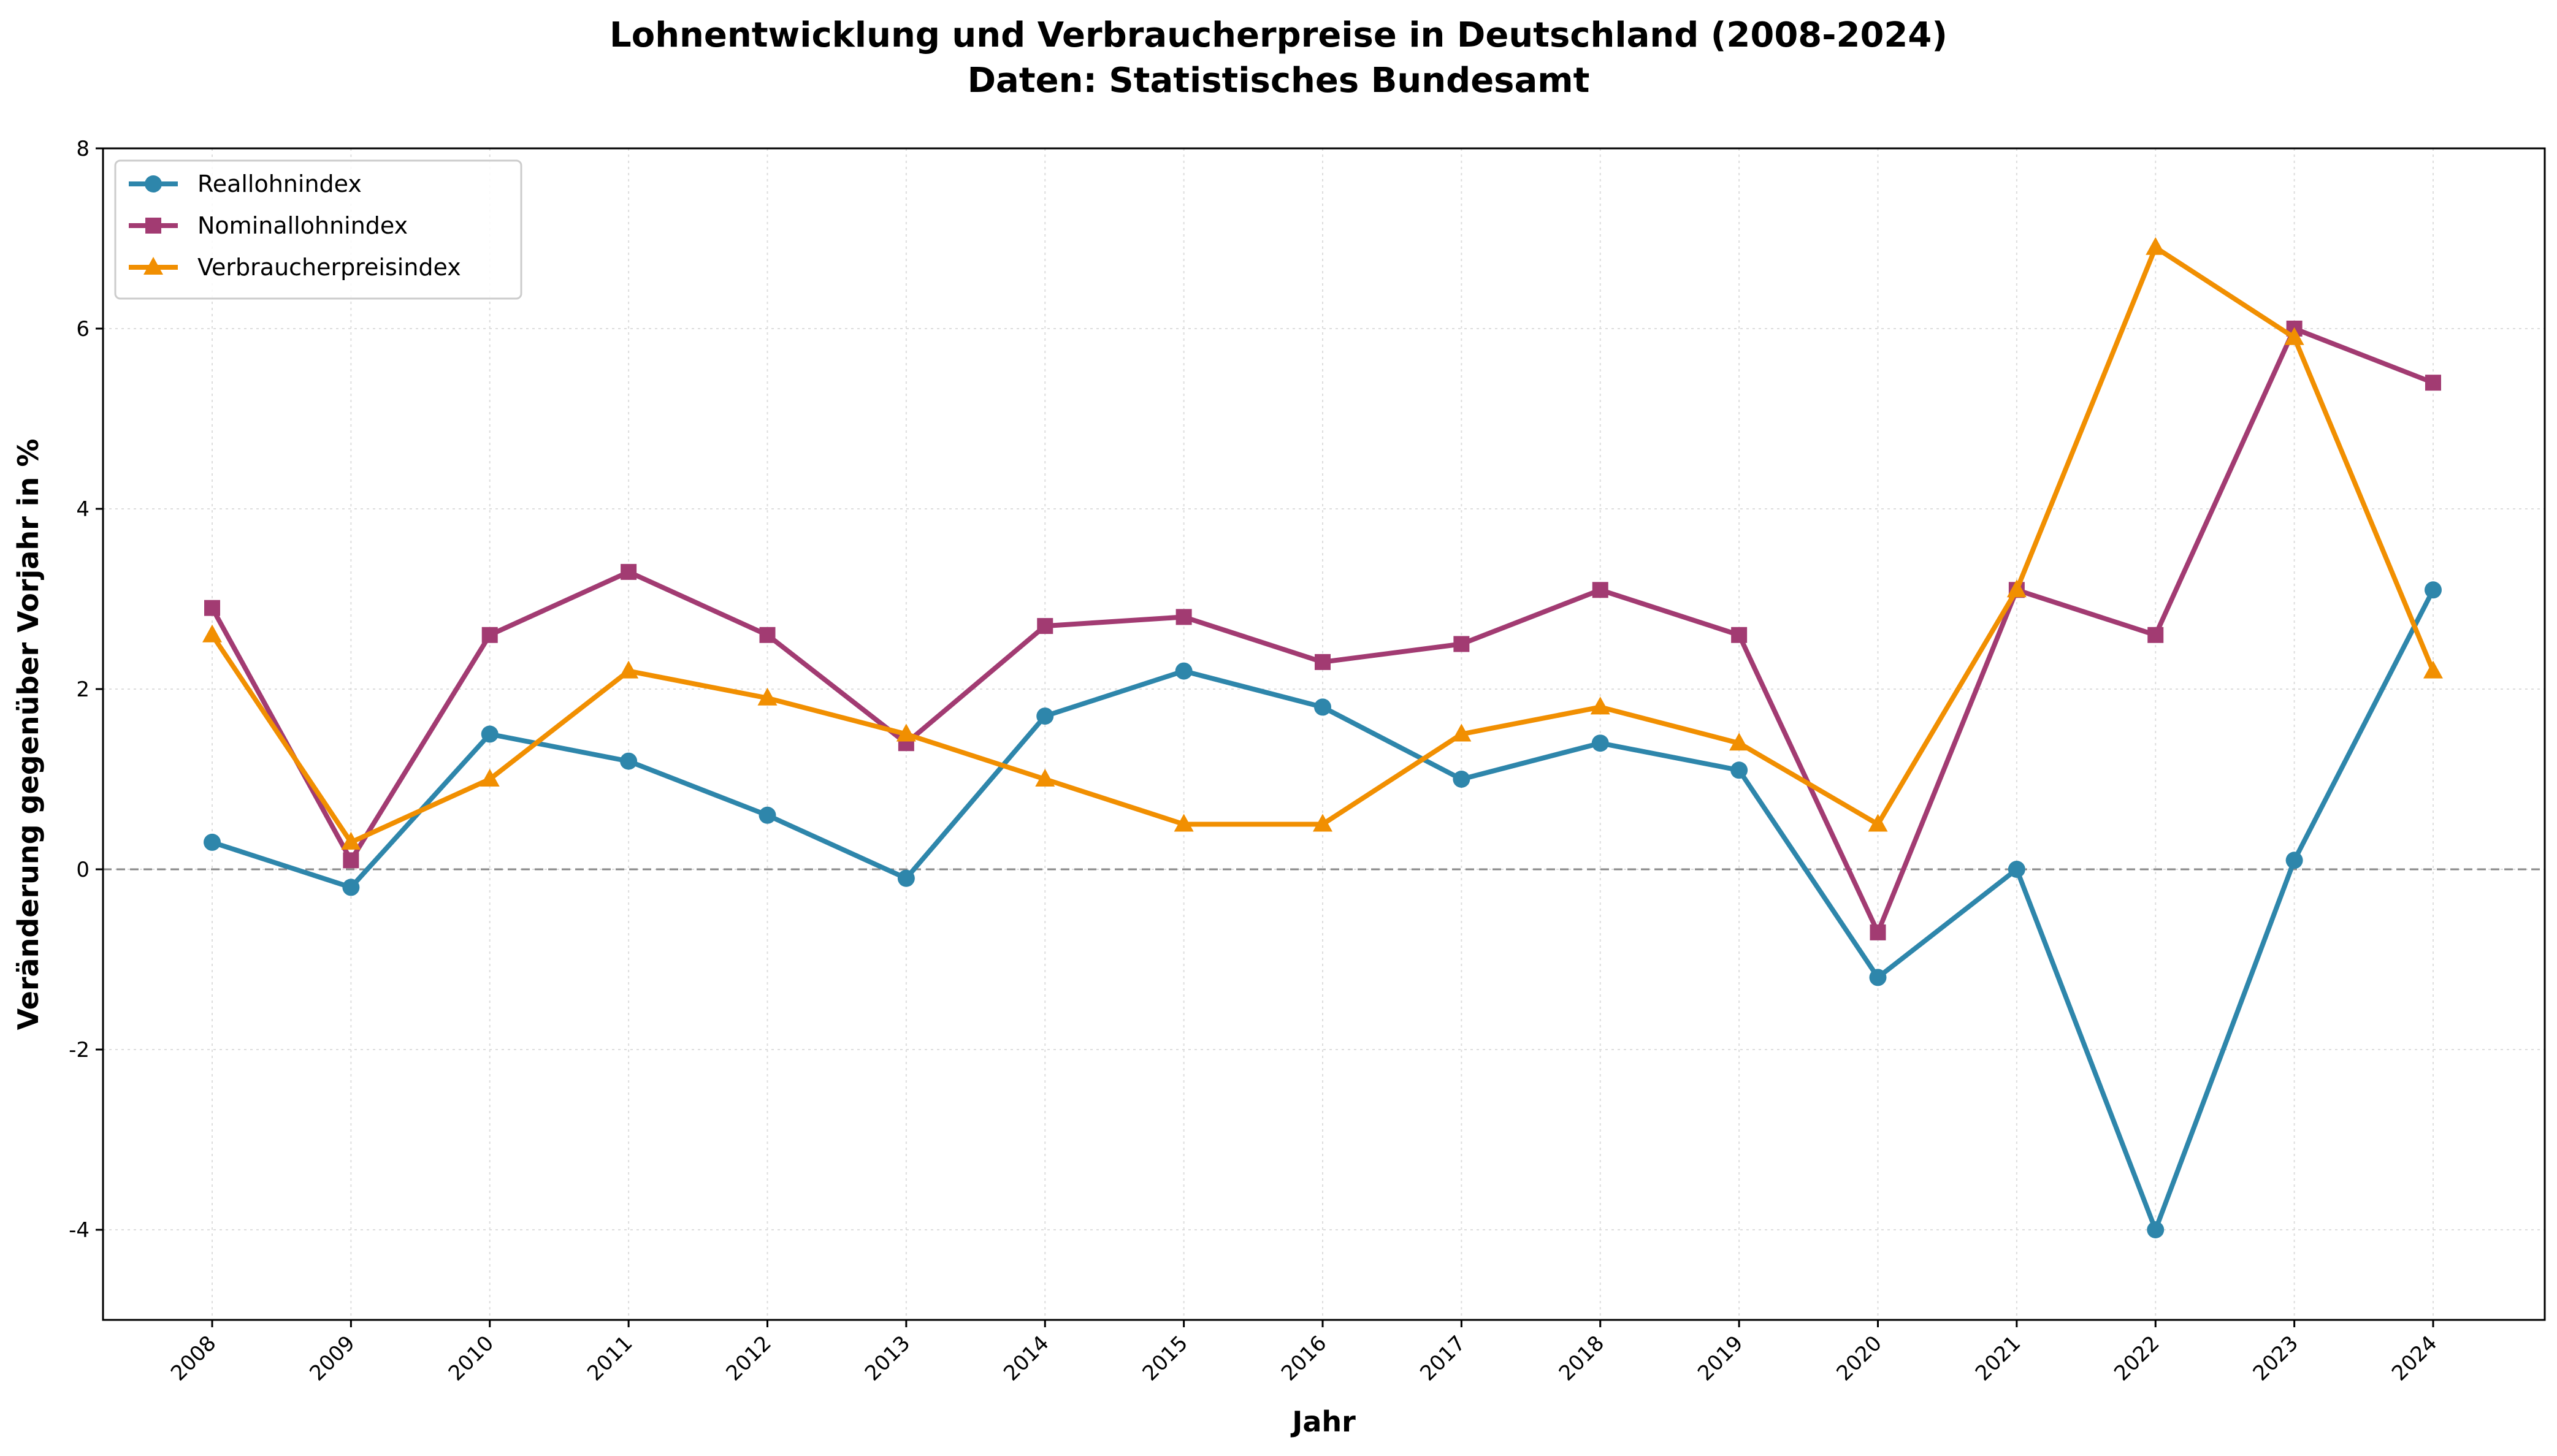  I want to click on legend-label: Verbraucherpreisindex, so click(329, 267).